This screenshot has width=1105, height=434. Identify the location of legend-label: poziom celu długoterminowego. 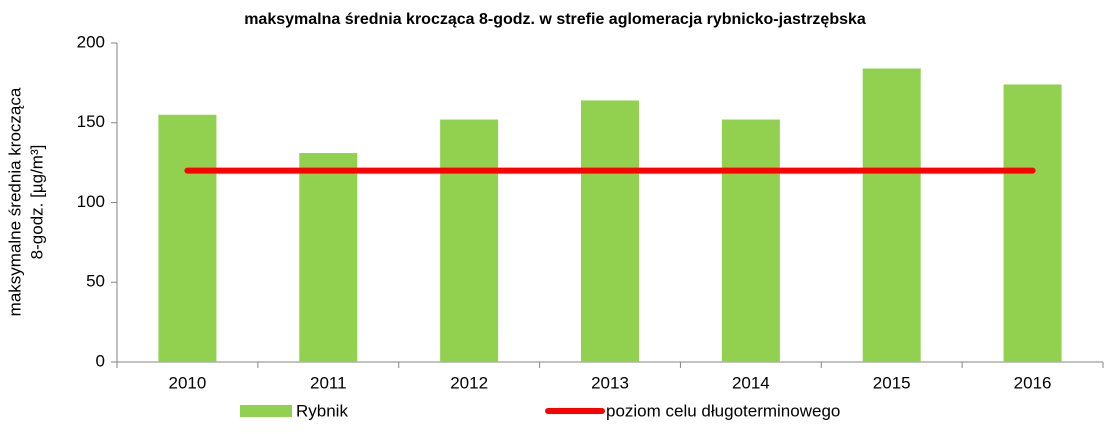
(723, 410).